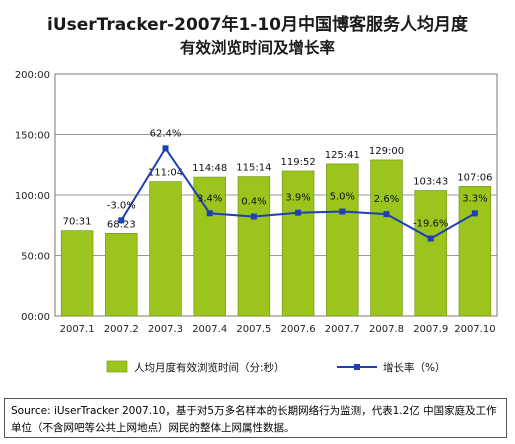  Describe the element at coordinates (77, 329) in the screenshot. I see `x-tick-label: 2007.1` at that location.